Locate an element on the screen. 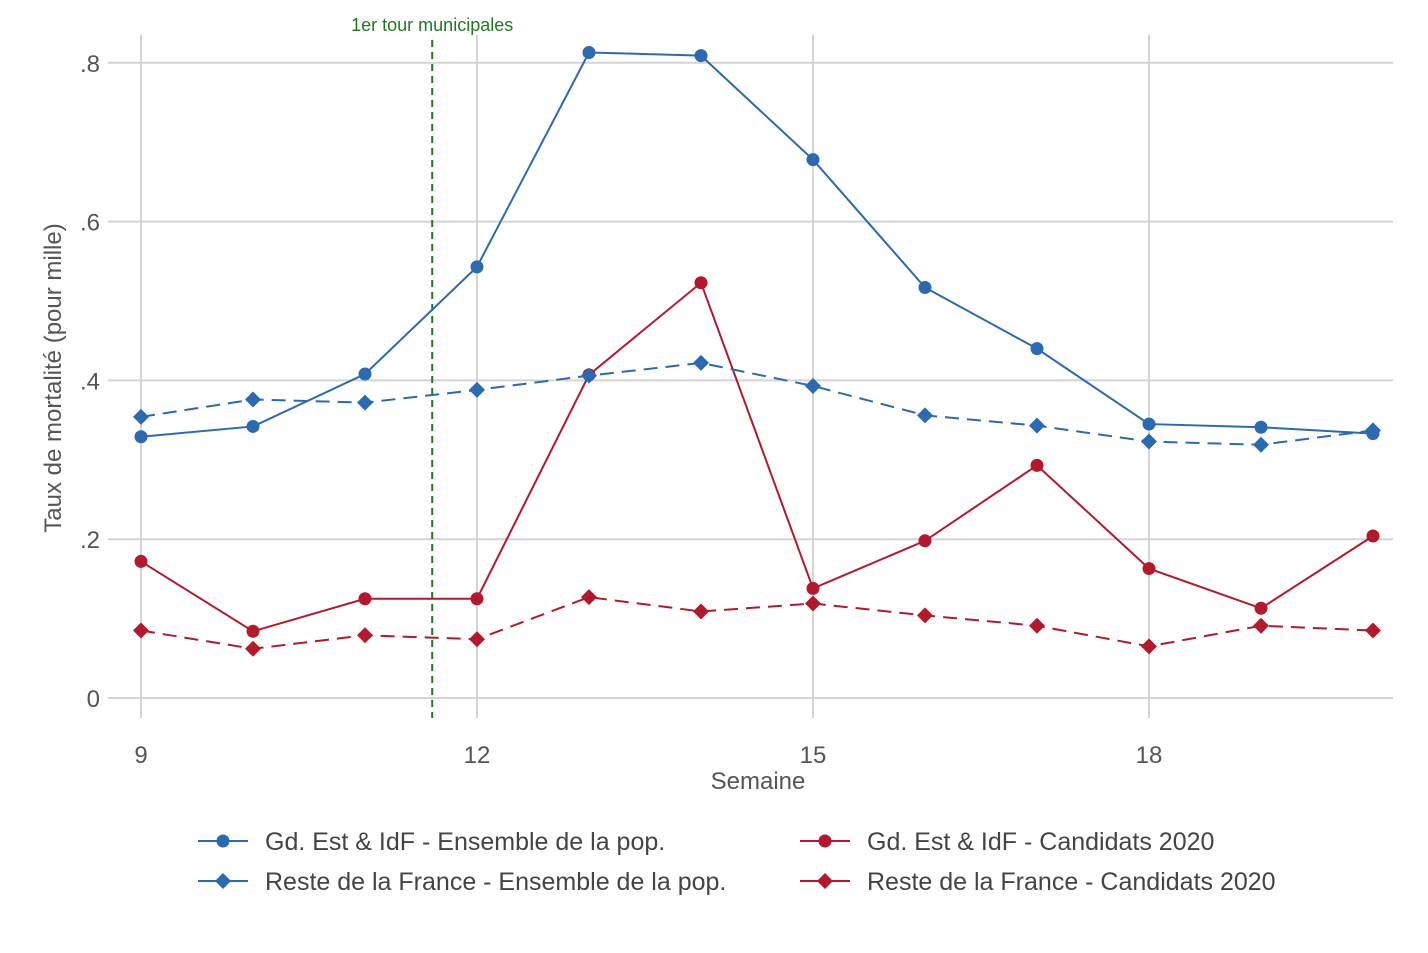  y-axis-title: Taux de mortalité (pour mille) is located at coordinates (53, 377).